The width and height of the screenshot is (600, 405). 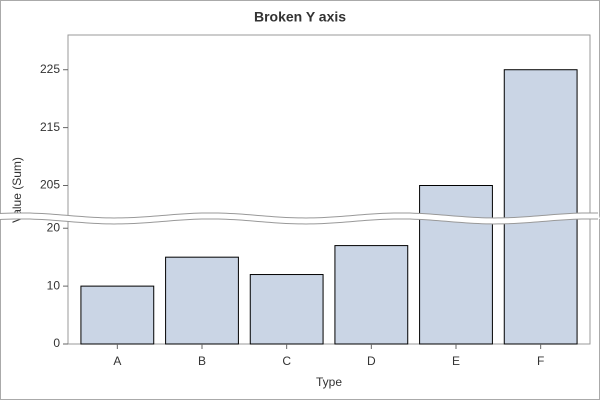 What do you see at coordinates (17, 190) in the screenshot?
I see `y-axis-label: Value (Sum)` at bounding box center [17, 190].